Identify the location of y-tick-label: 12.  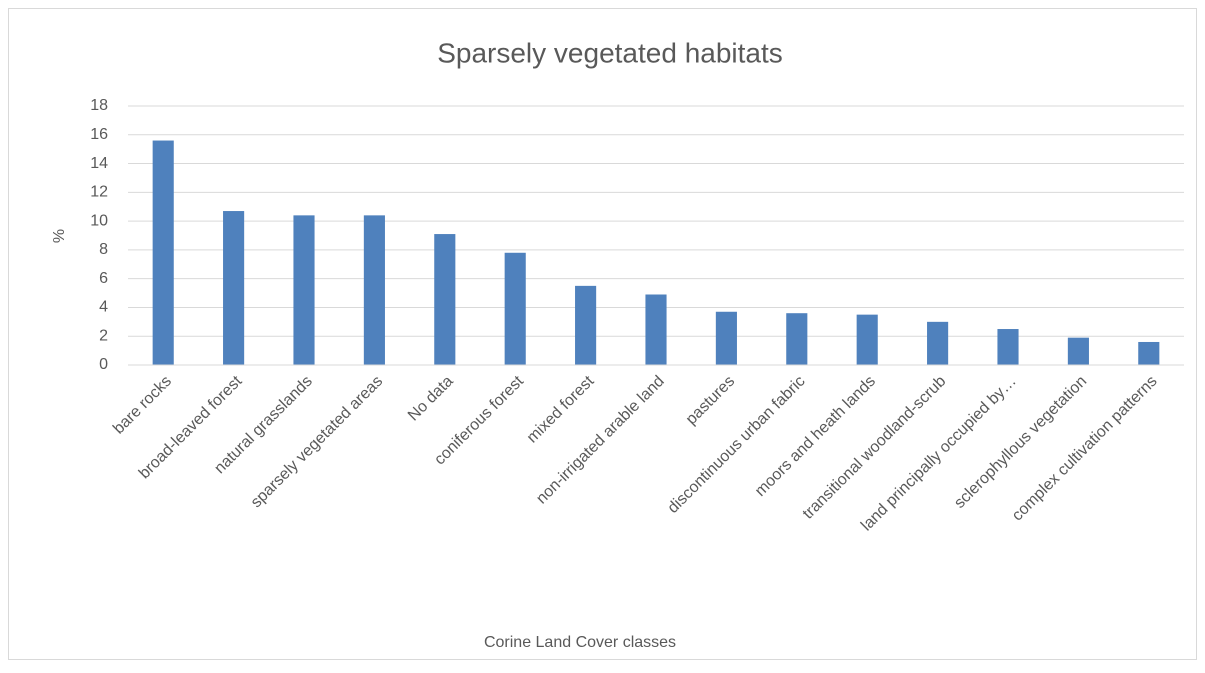
(99, 192).